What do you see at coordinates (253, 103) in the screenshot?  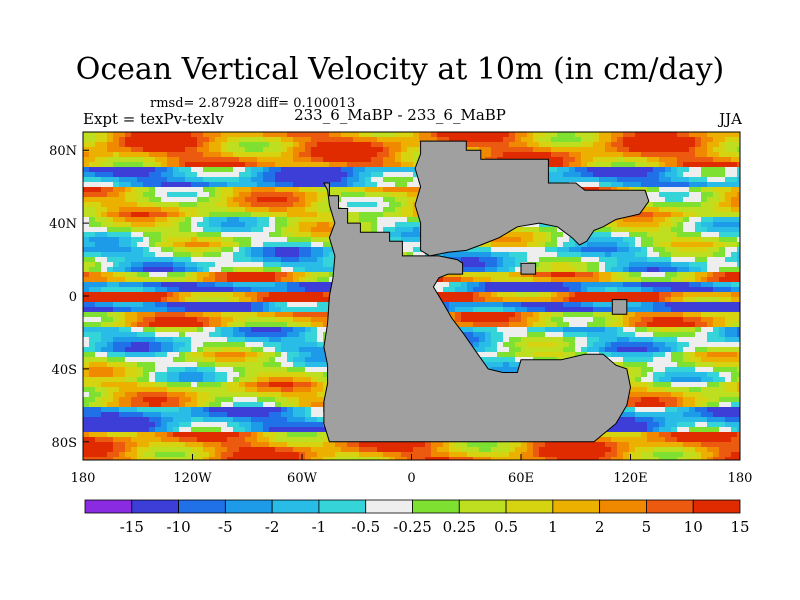 I see `stats-label: rmsd= 2.87928 diff= 0.100013` at bounding box center [253, 103].